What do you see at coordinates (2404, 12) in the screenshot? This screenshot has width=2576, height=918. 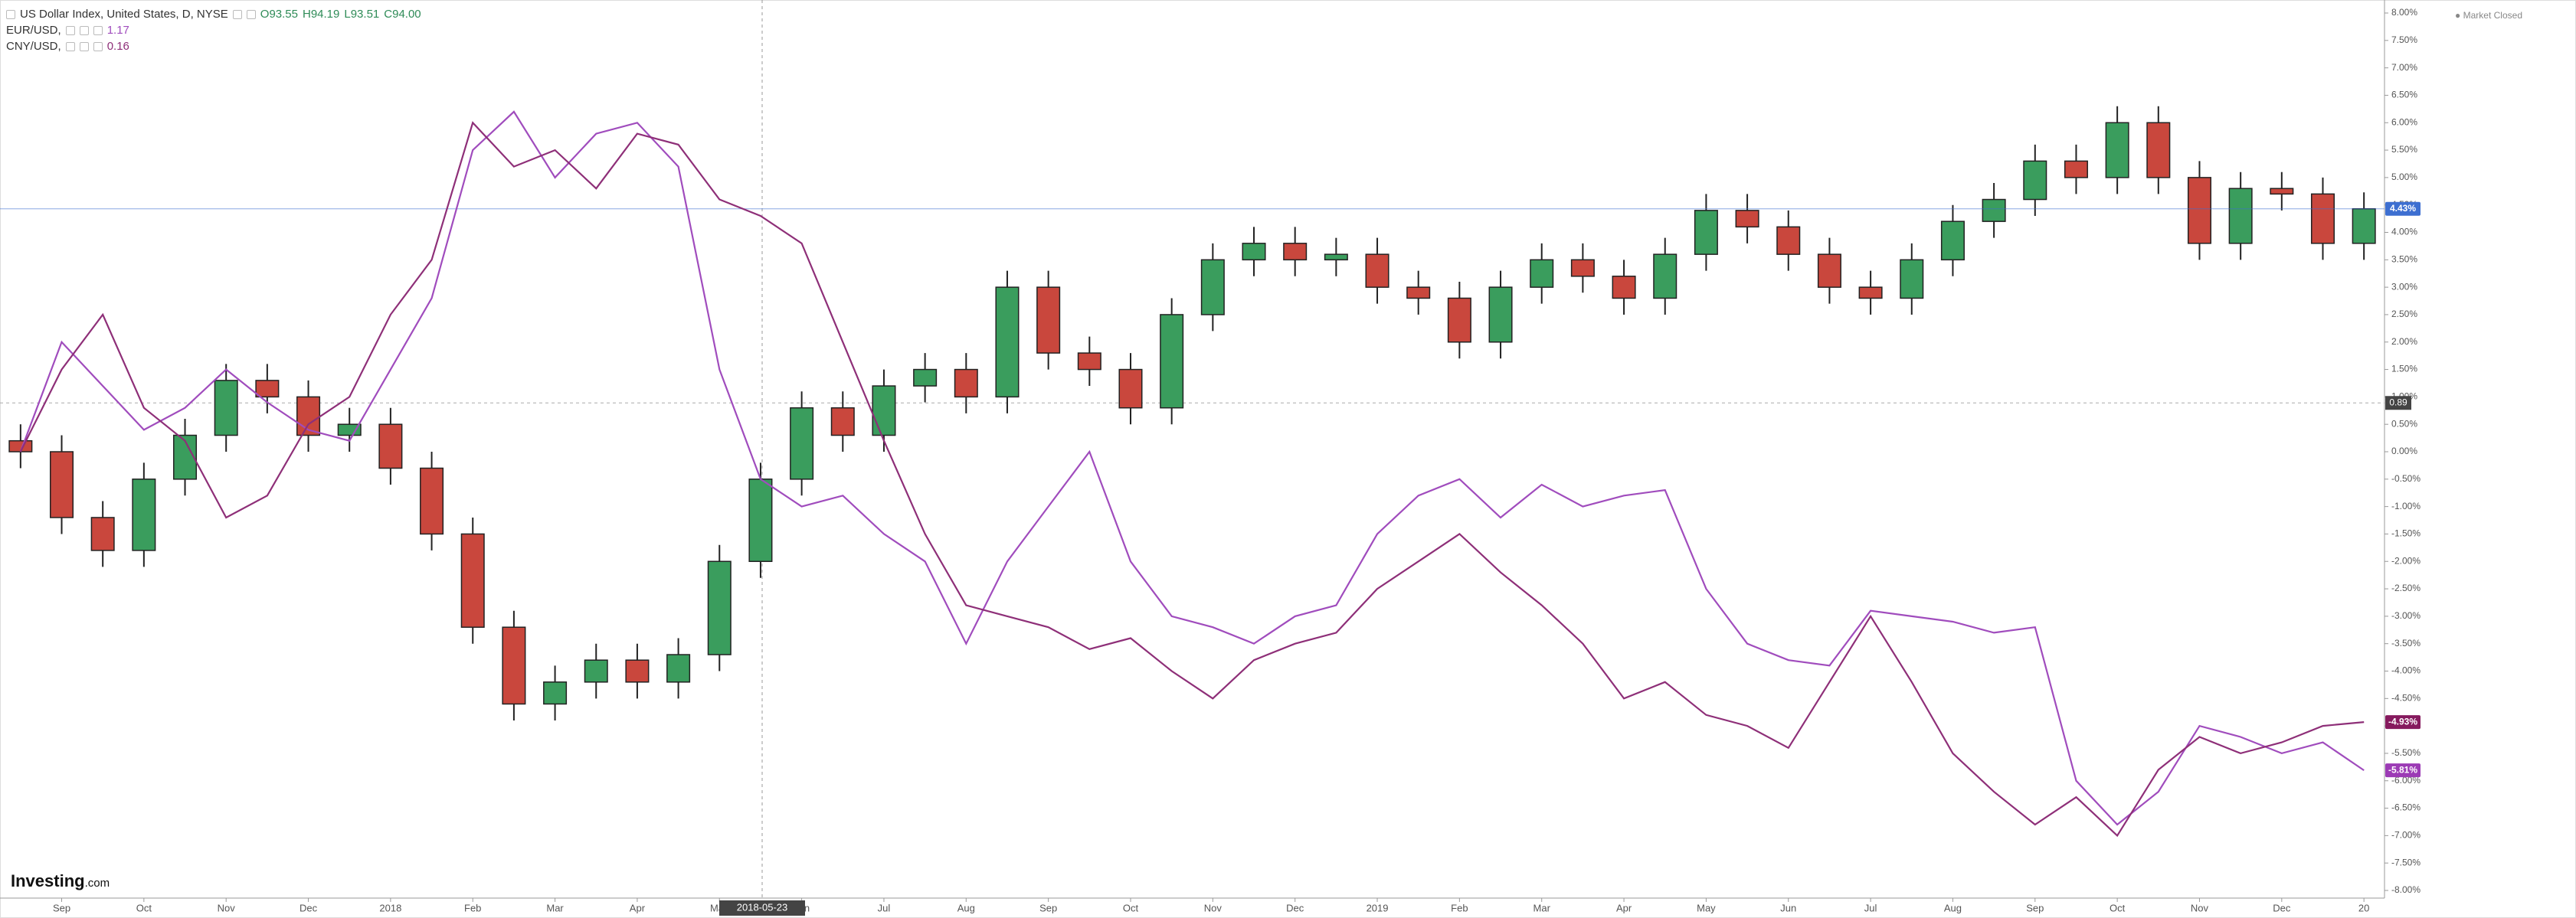 I see `y-tick-label: 8.00%` at bounding box center [2404, 12].